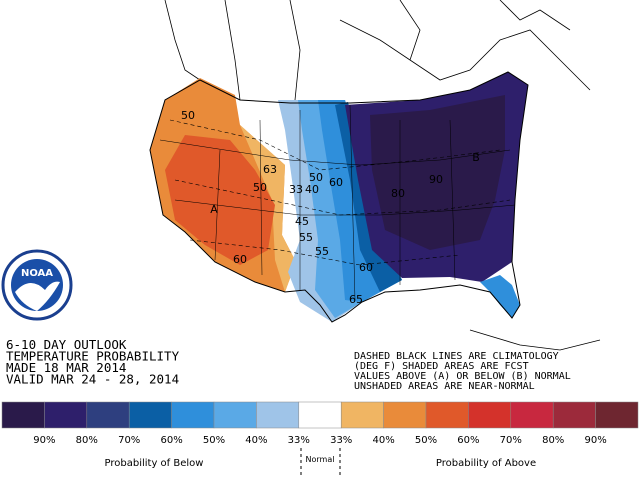  Describe the element at coordinates (312, 189) in the screenshot. I see `contour-label: 40` at that location.